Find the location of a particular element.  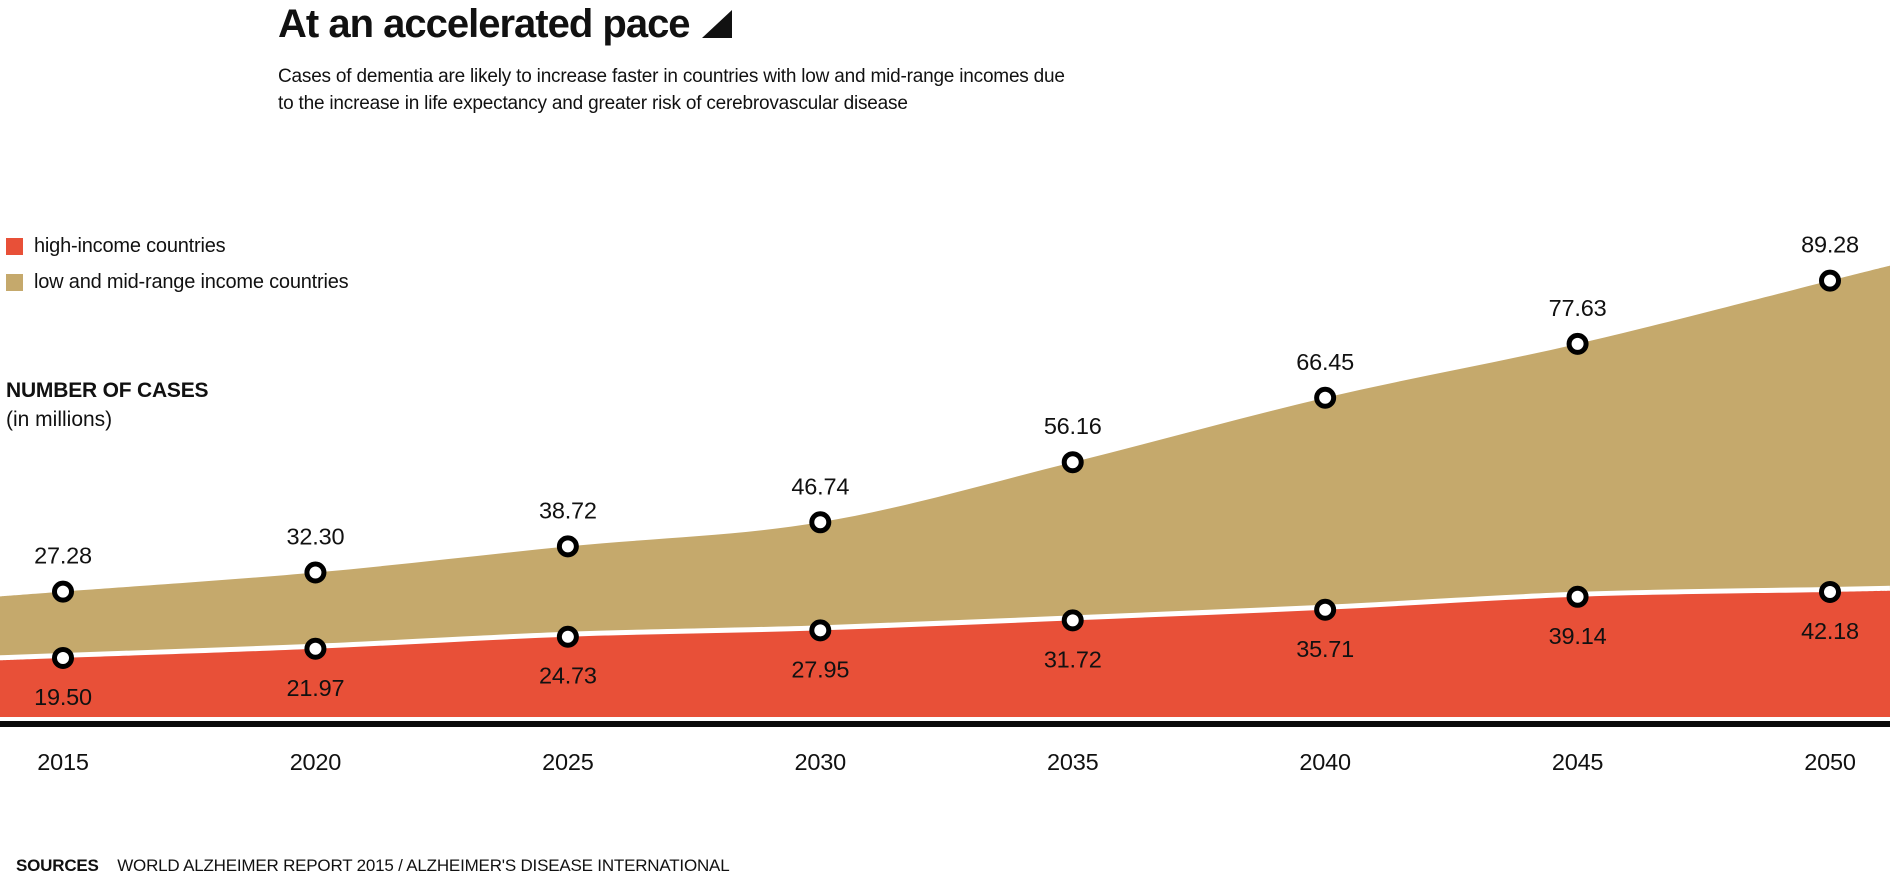

y-axis-label: NUMBER OF CASES (in millions) is located at coordinates (107, 405).